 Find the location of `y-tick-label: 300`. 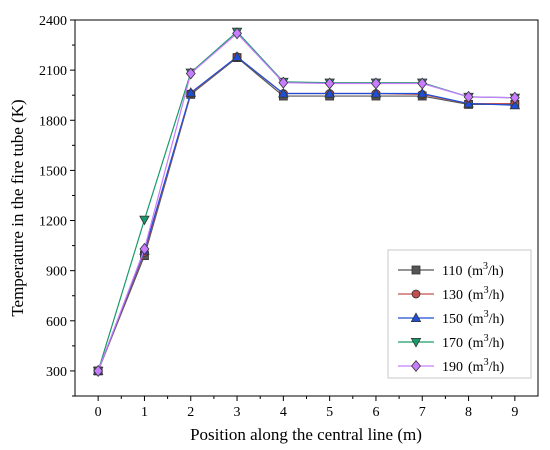

y-tick-label: 300 is located at coordinates (56, 372).